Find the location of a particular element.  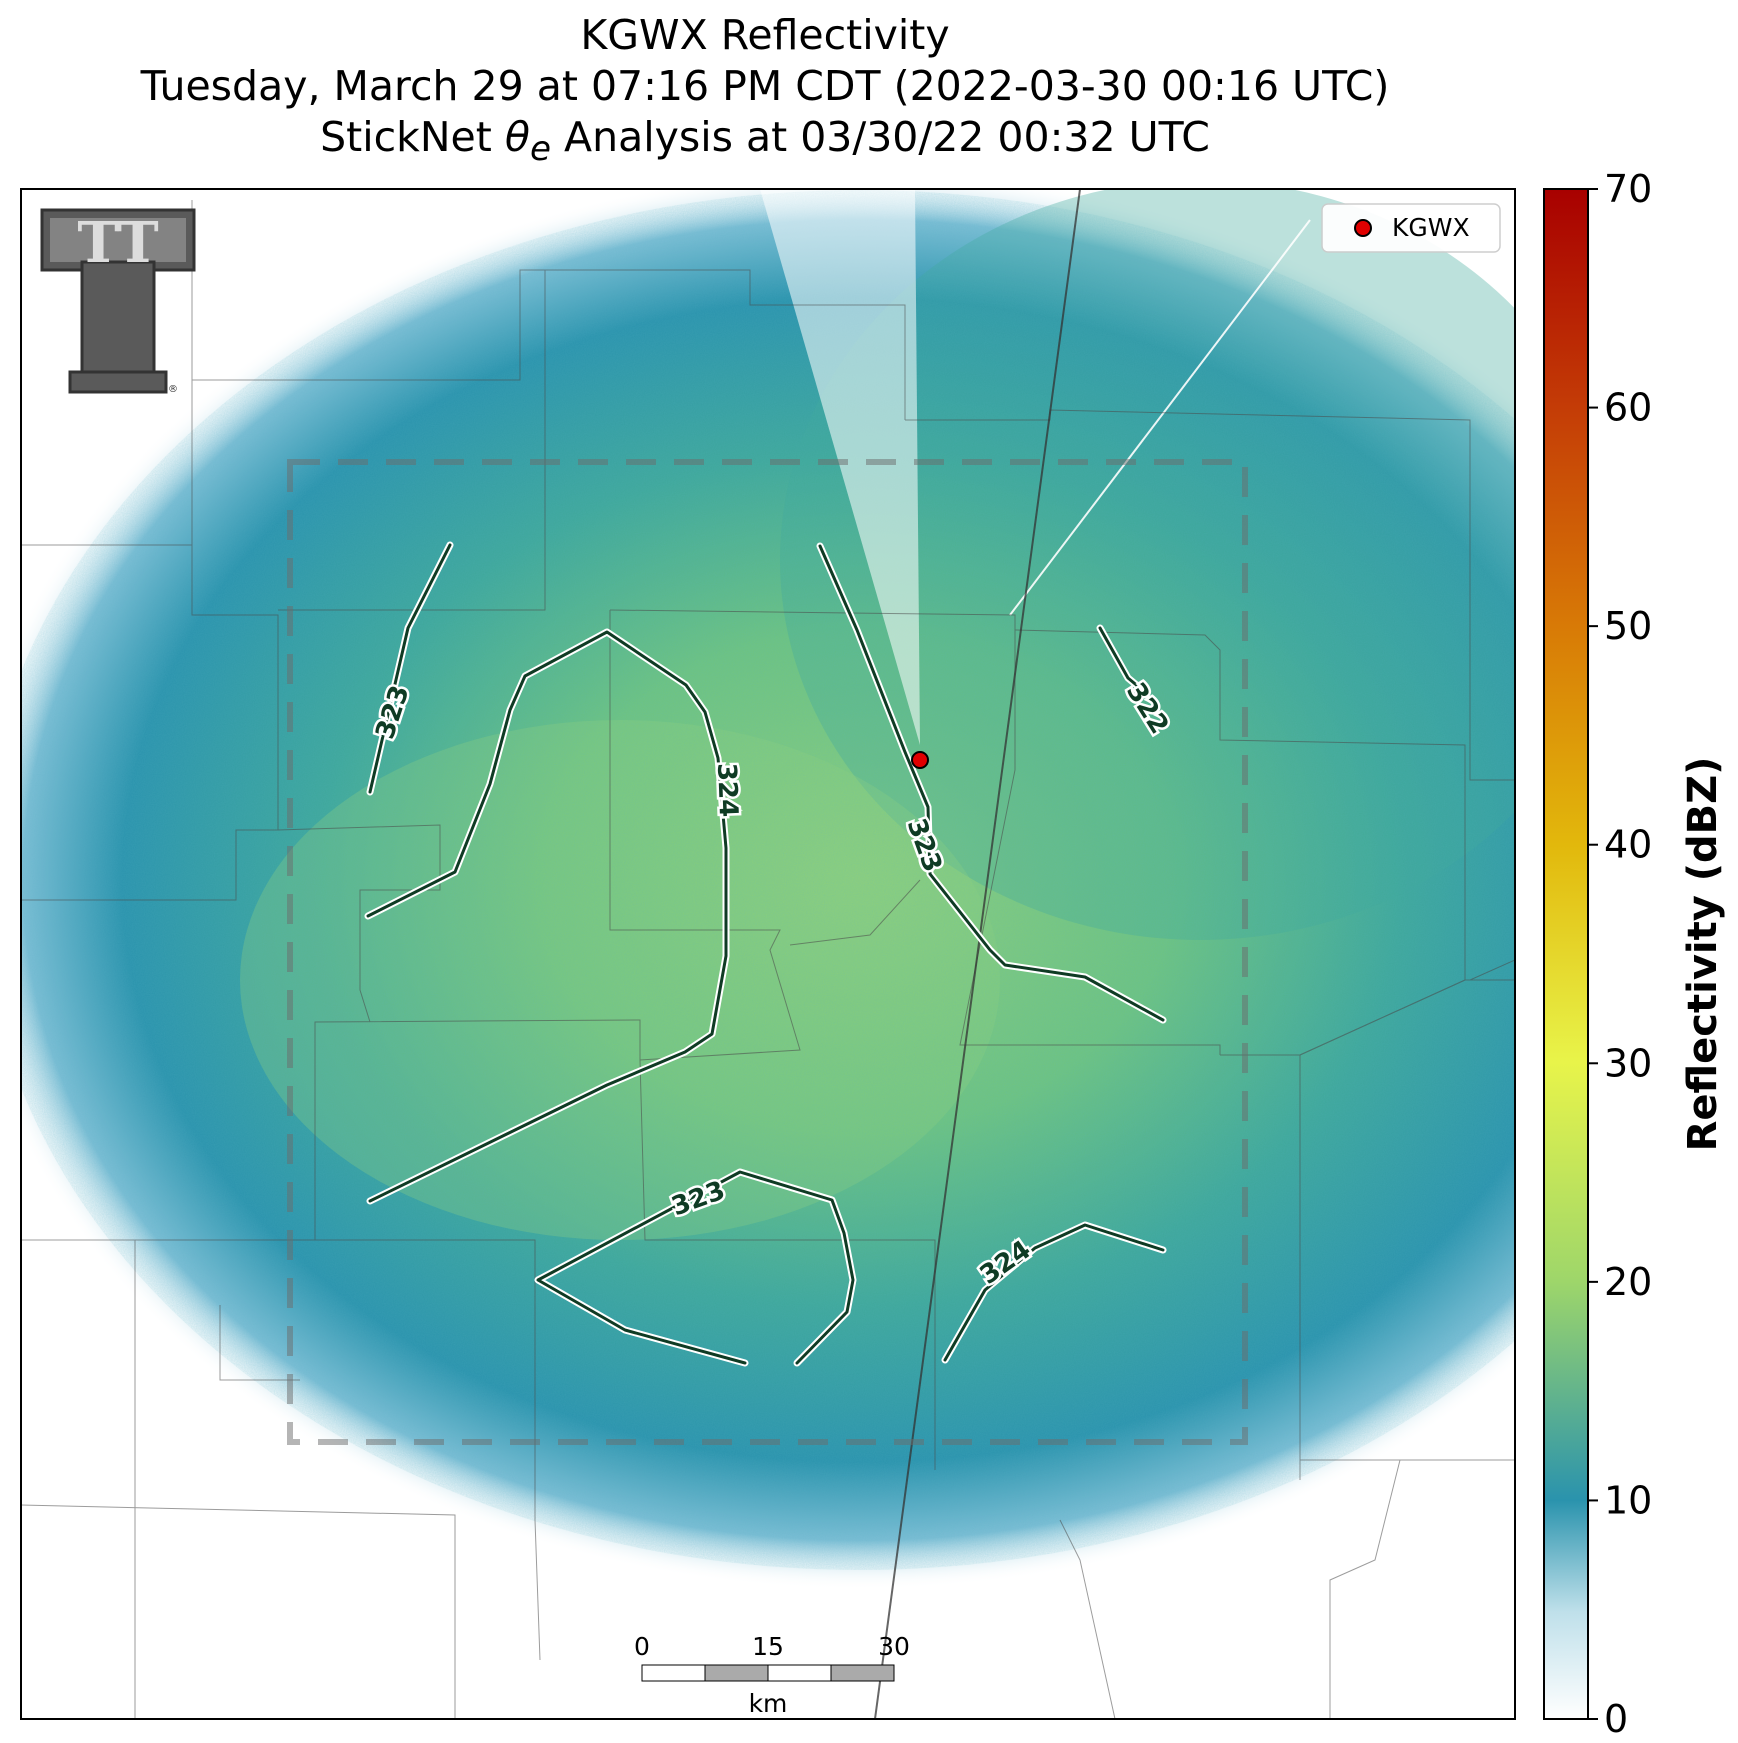

contour-323-south is located at coordinates (695, 1267).